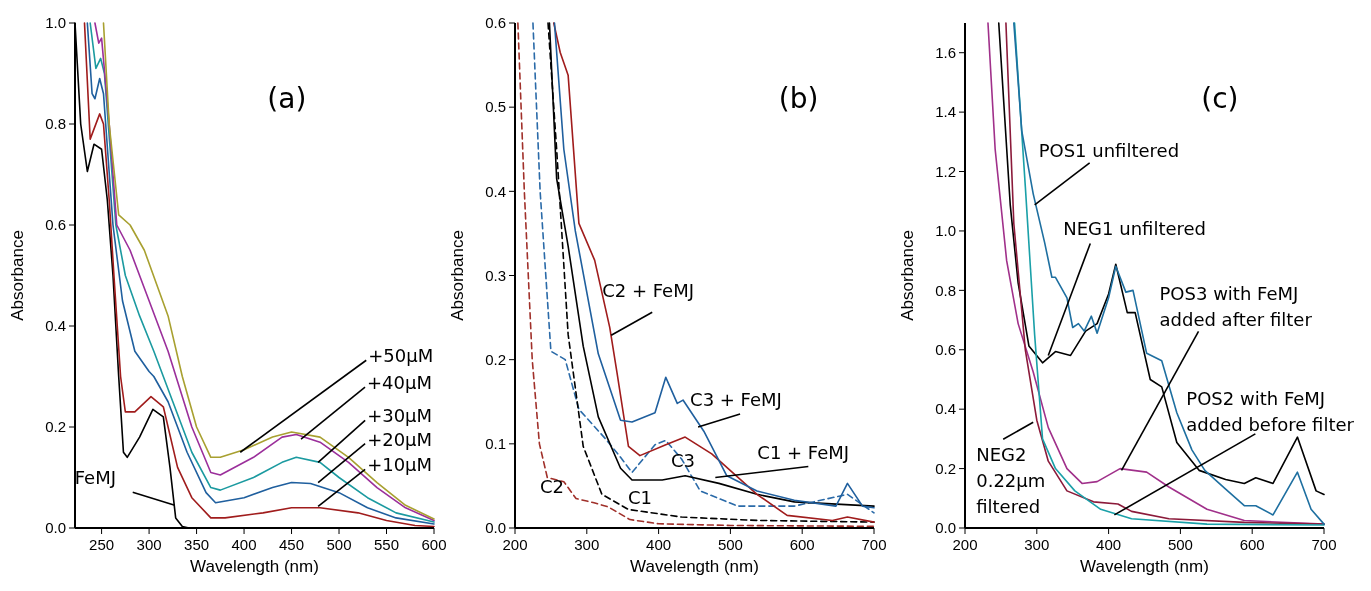 This screenshot has width=1371, height=591. What do you see at coordinates (736, 399) in the screenshot?
I see `annotation: C3 + FeMJ` at bounding box center [736, 399].